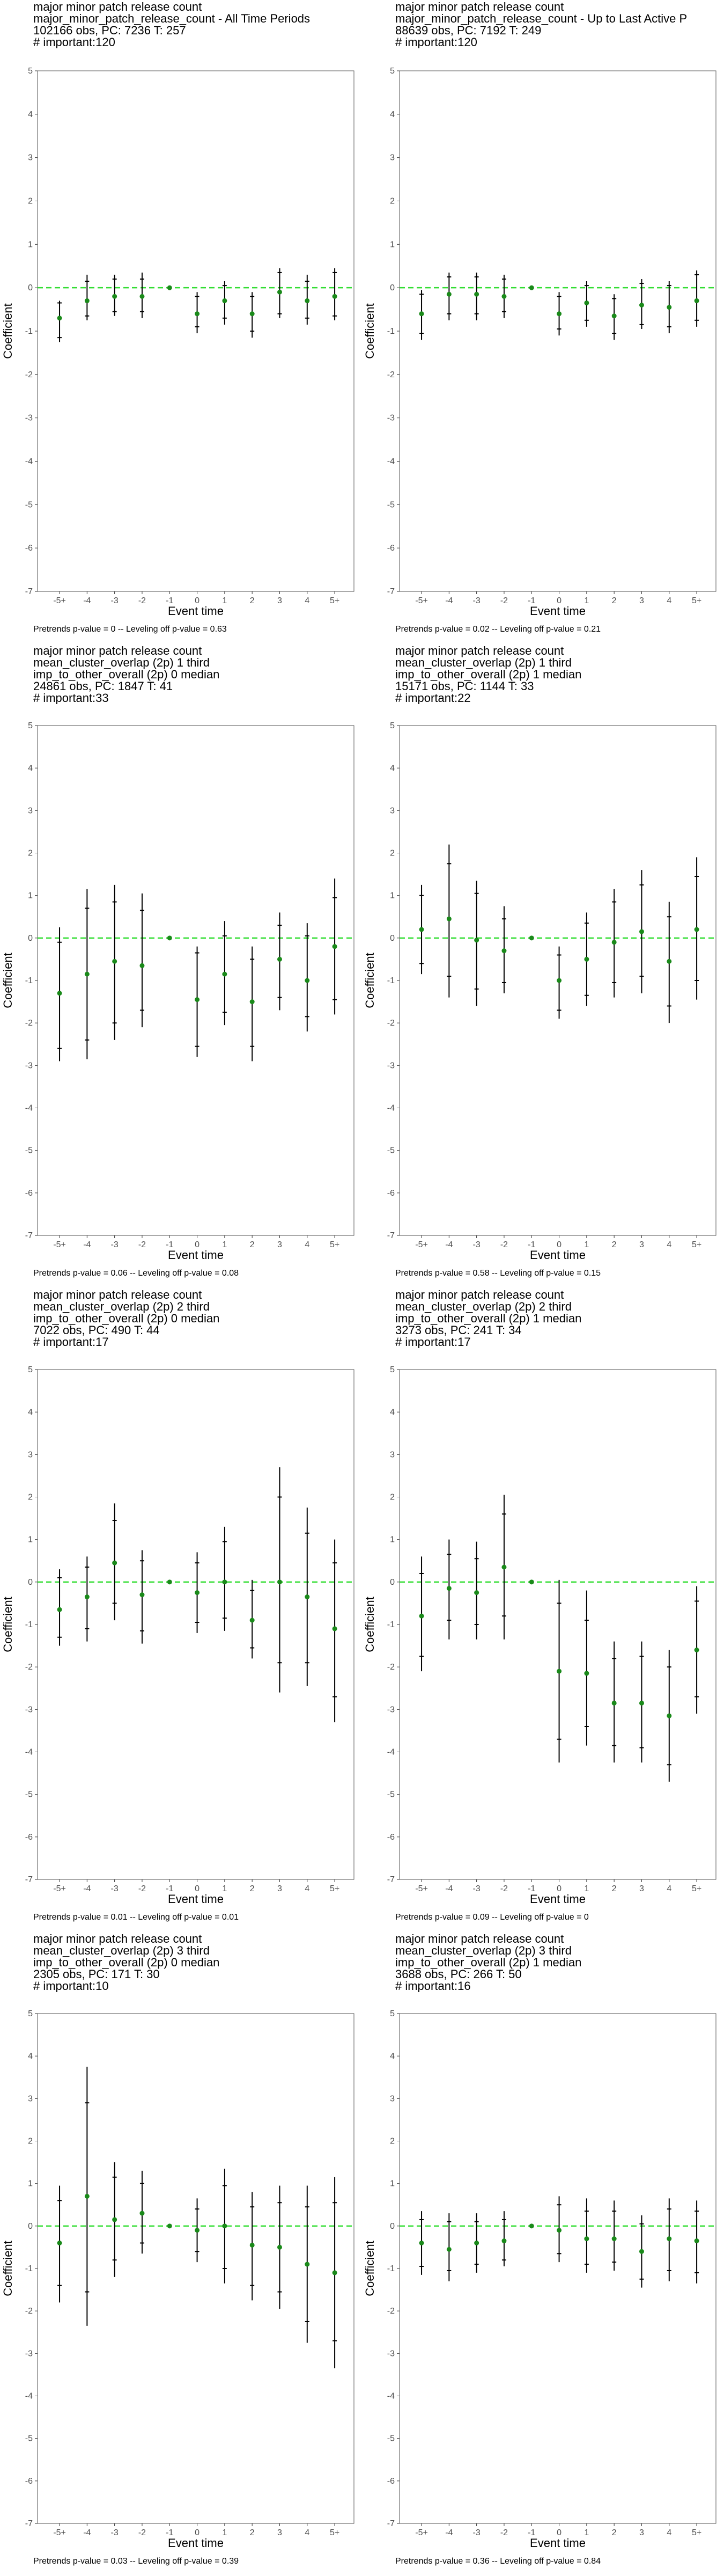  I want to click on title-line: major minor patch release count, so click(117, 1939).